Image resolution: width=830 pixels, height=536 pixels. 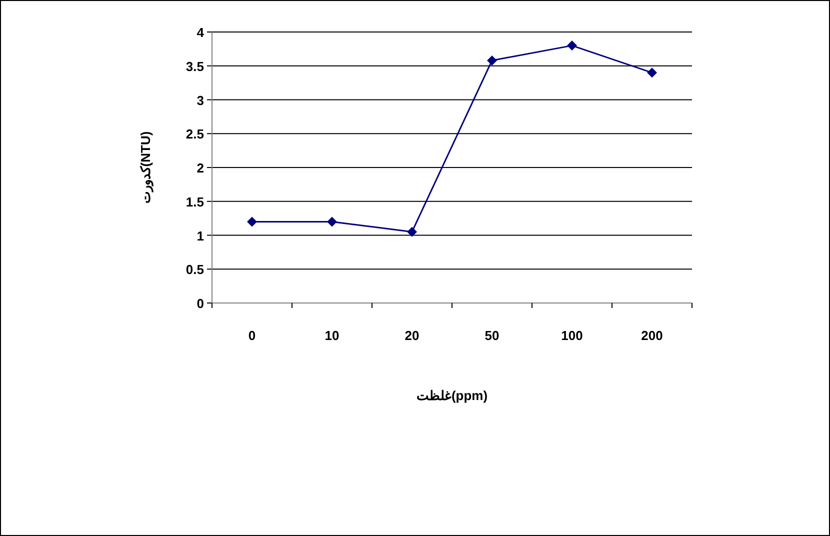 I want to click on y-axis-title: کدورت(NTU), so click(x=146, y=167).